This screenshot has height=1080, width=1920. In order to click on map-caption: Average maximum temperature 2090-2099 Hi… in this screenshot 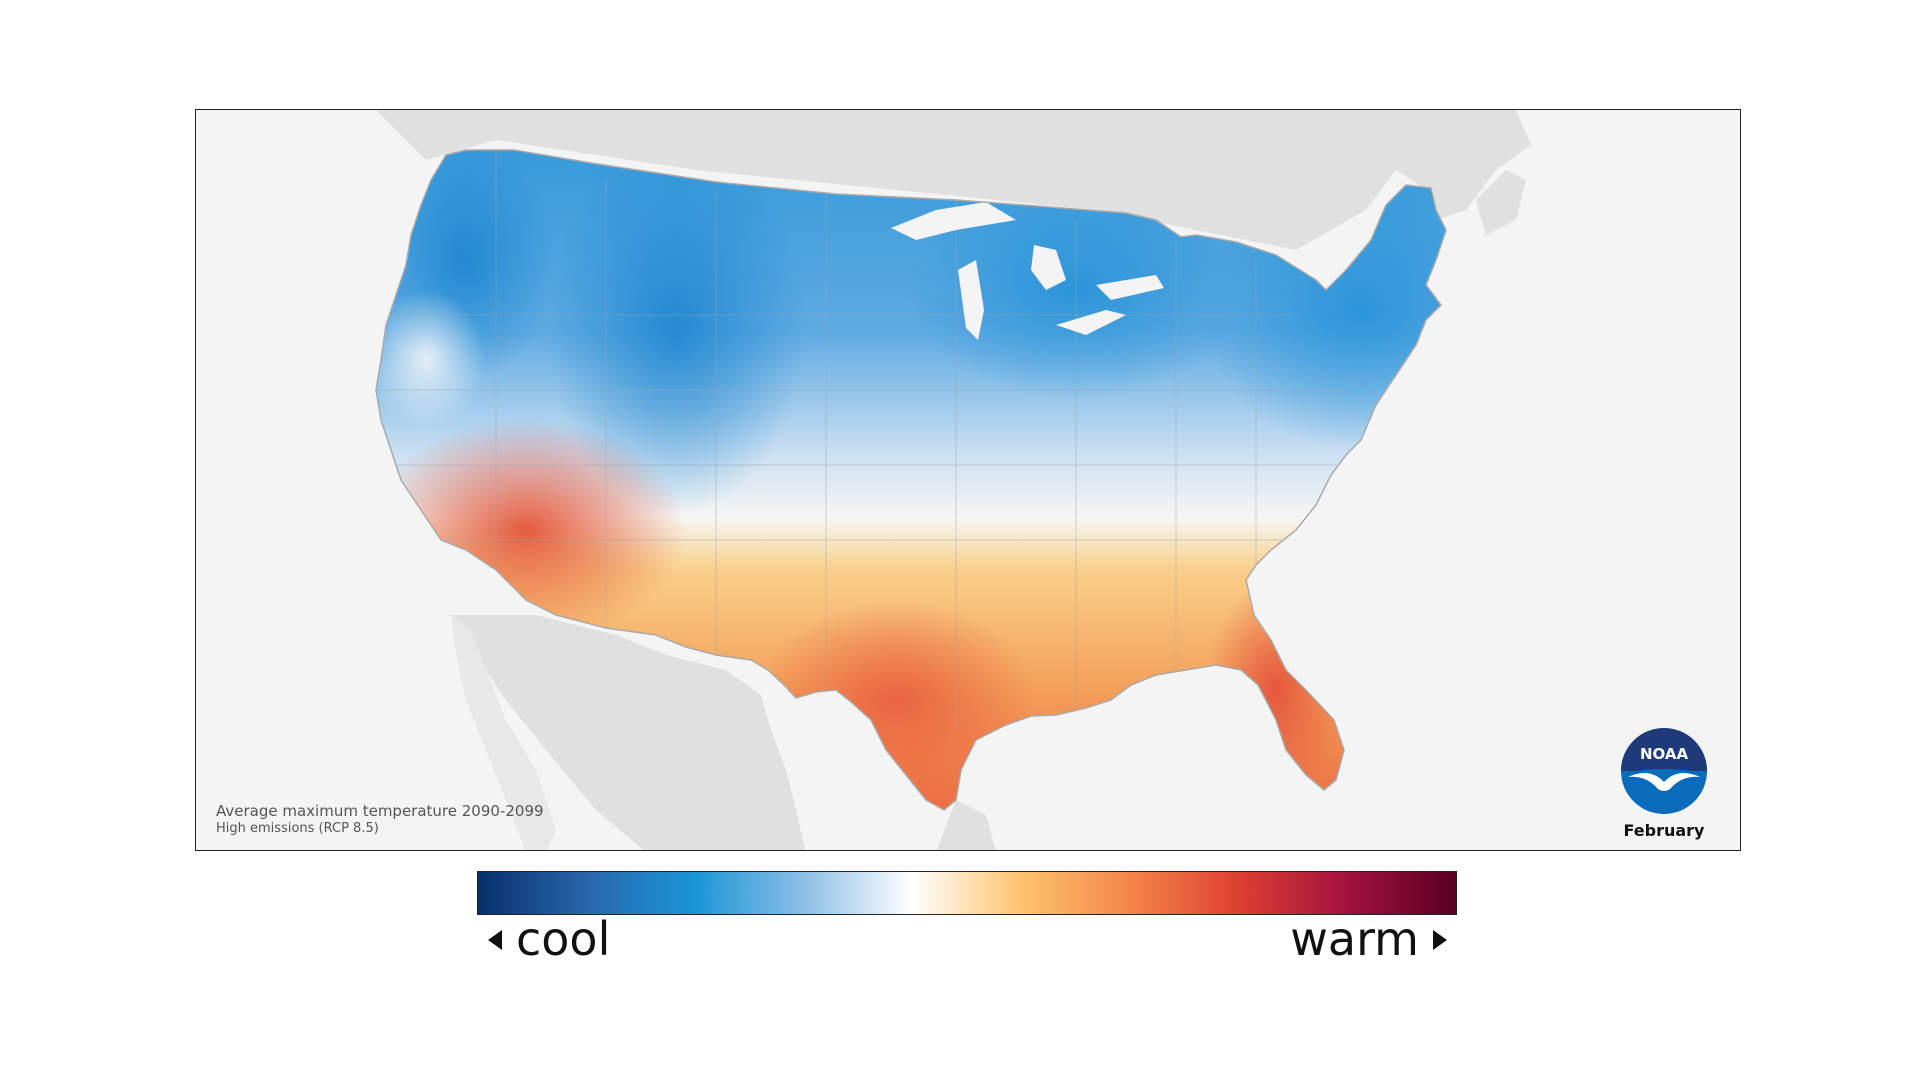, I will do `click(380, 820)`.